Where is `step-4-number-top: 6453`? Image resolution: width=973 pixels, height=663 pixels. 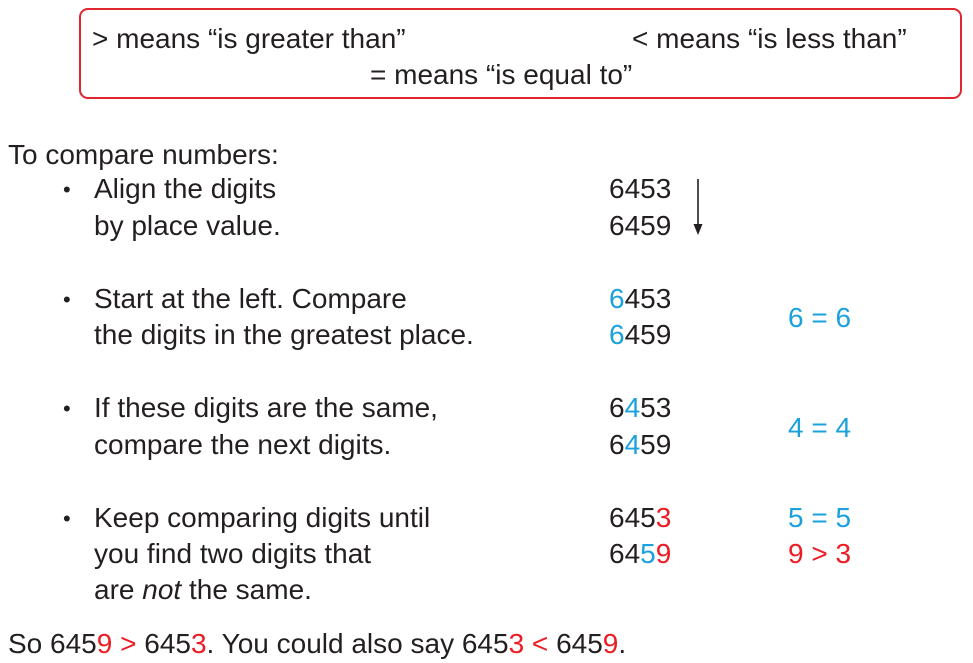
step-4-number-top: 6453 is located at coordinates (640, 518).